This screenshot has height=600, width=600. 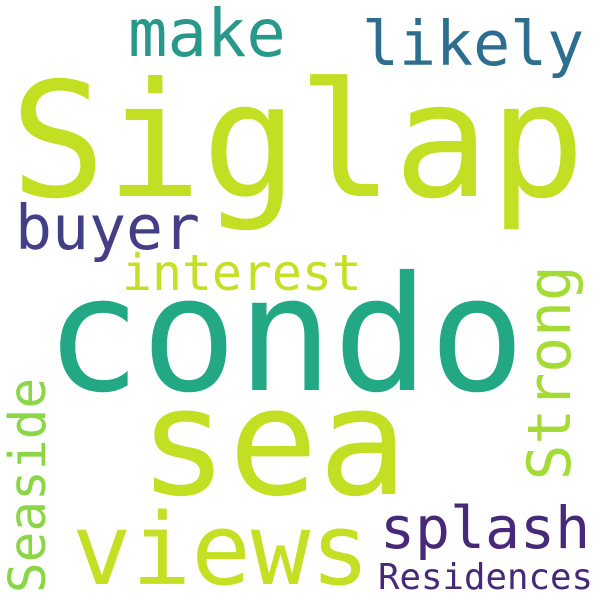 What do you see at coordinates (473, 44) in the screenshot?
I see `word-likely: likely` at bounding box center [473, 44].